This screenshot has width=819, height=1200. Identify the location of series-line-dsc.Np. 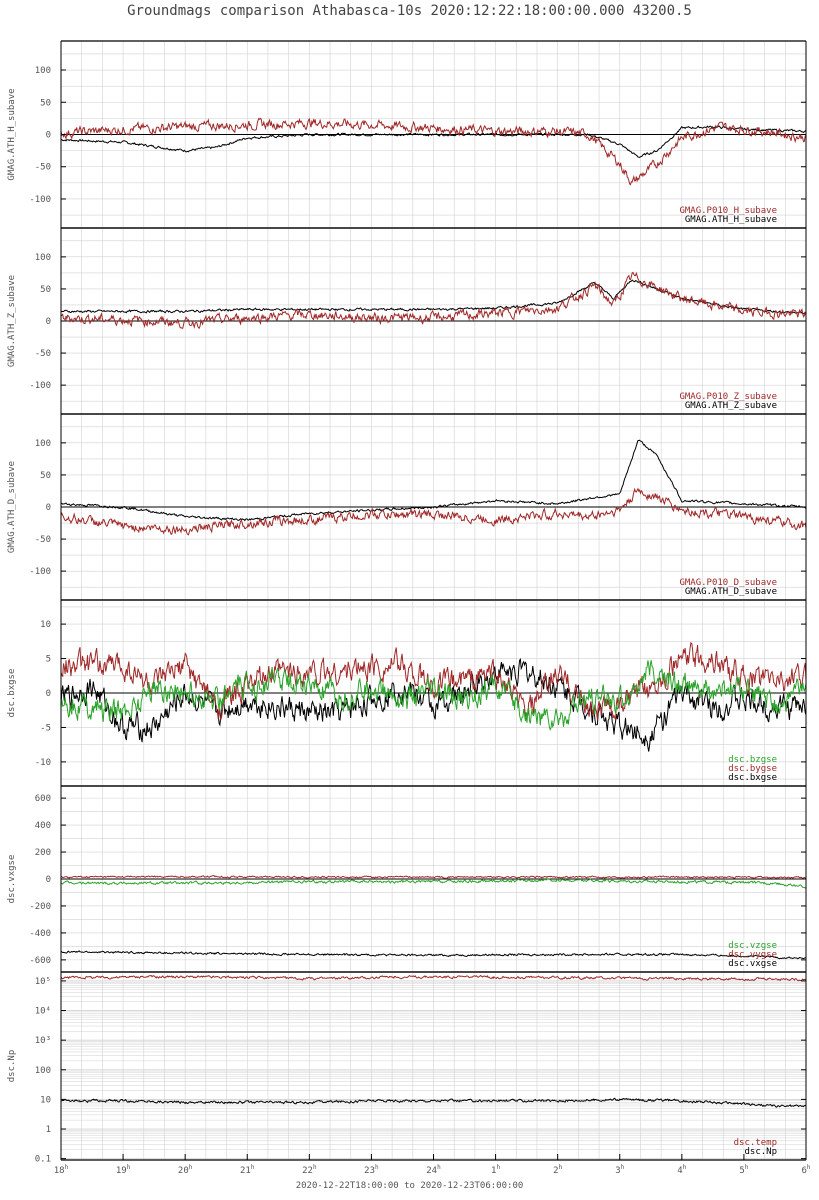
(433, 1102).